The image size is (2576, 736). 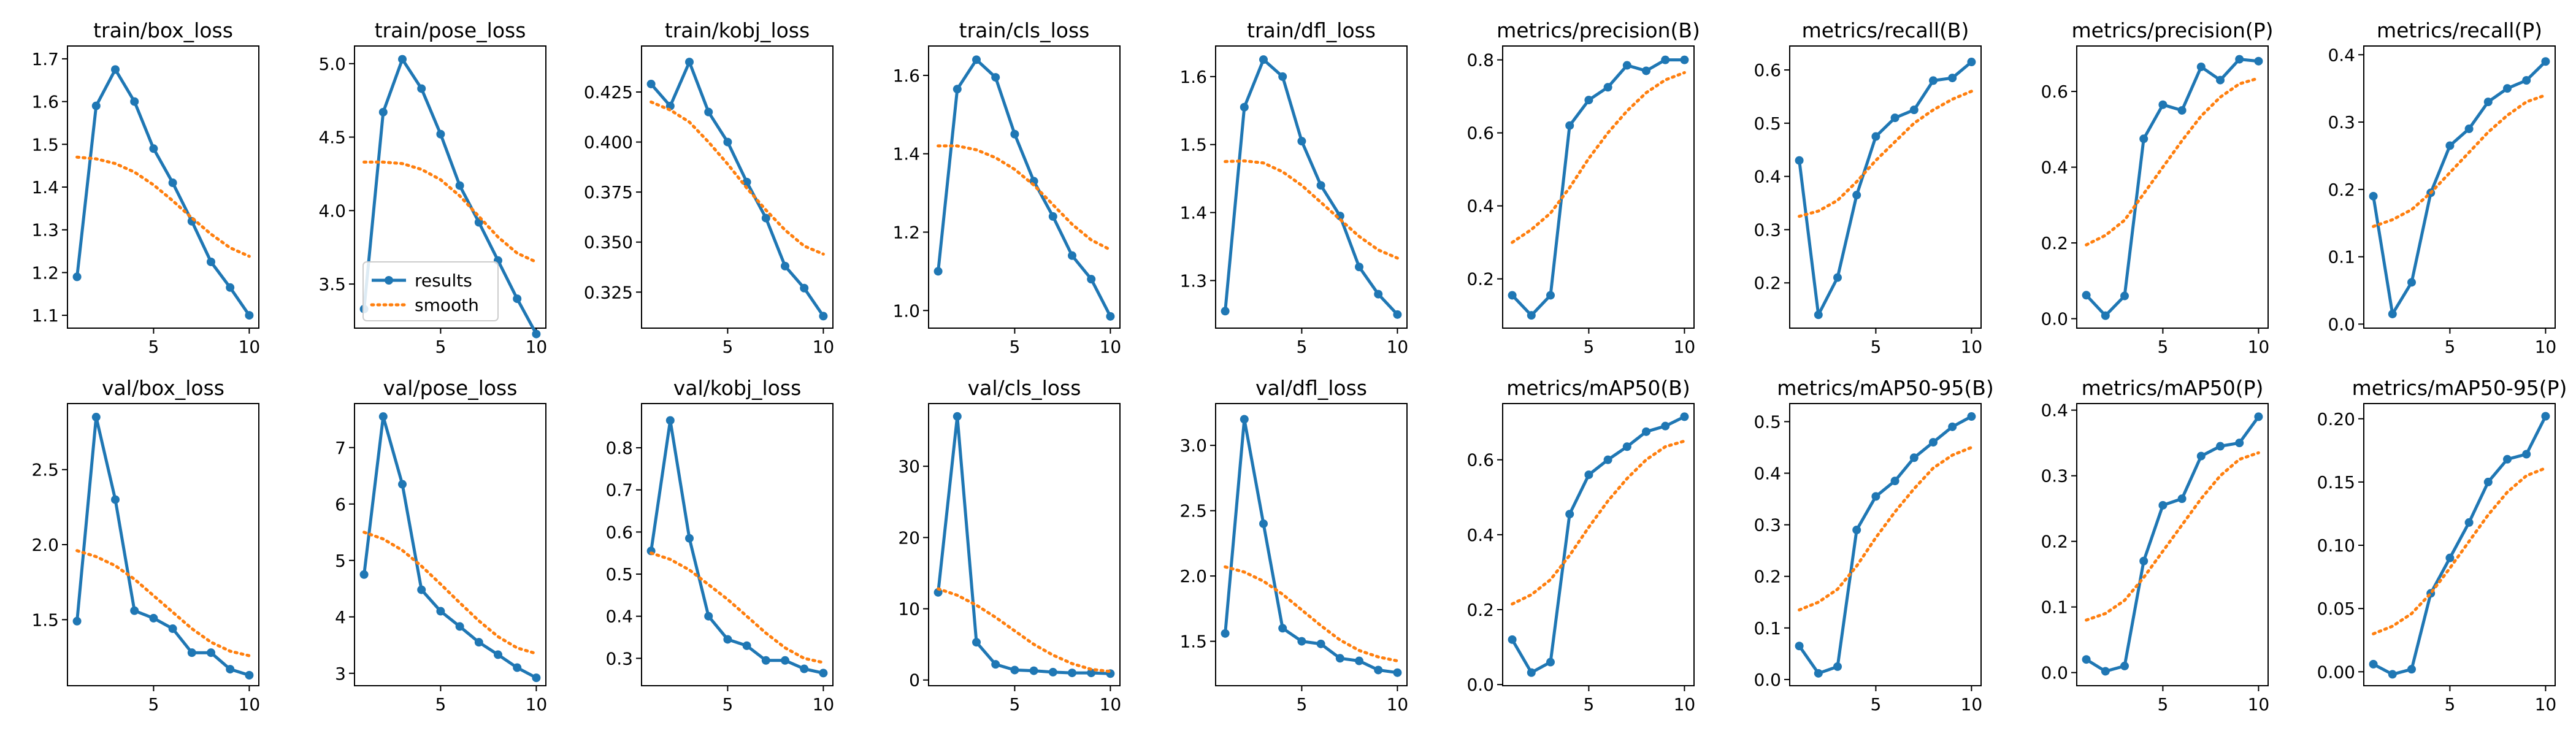 What do you see at coordinates (909, 466) in the screenshot?
I see `y-tick-label: 30` at bounding box center [909, 466].